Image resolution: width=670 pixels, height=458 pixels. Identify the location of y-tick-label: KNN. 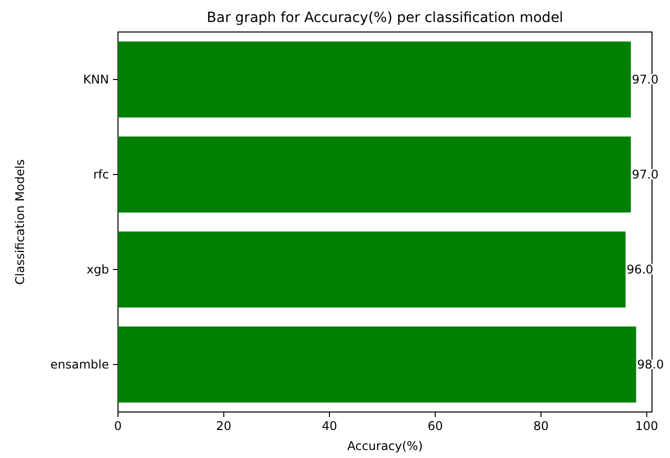
(96, 79).